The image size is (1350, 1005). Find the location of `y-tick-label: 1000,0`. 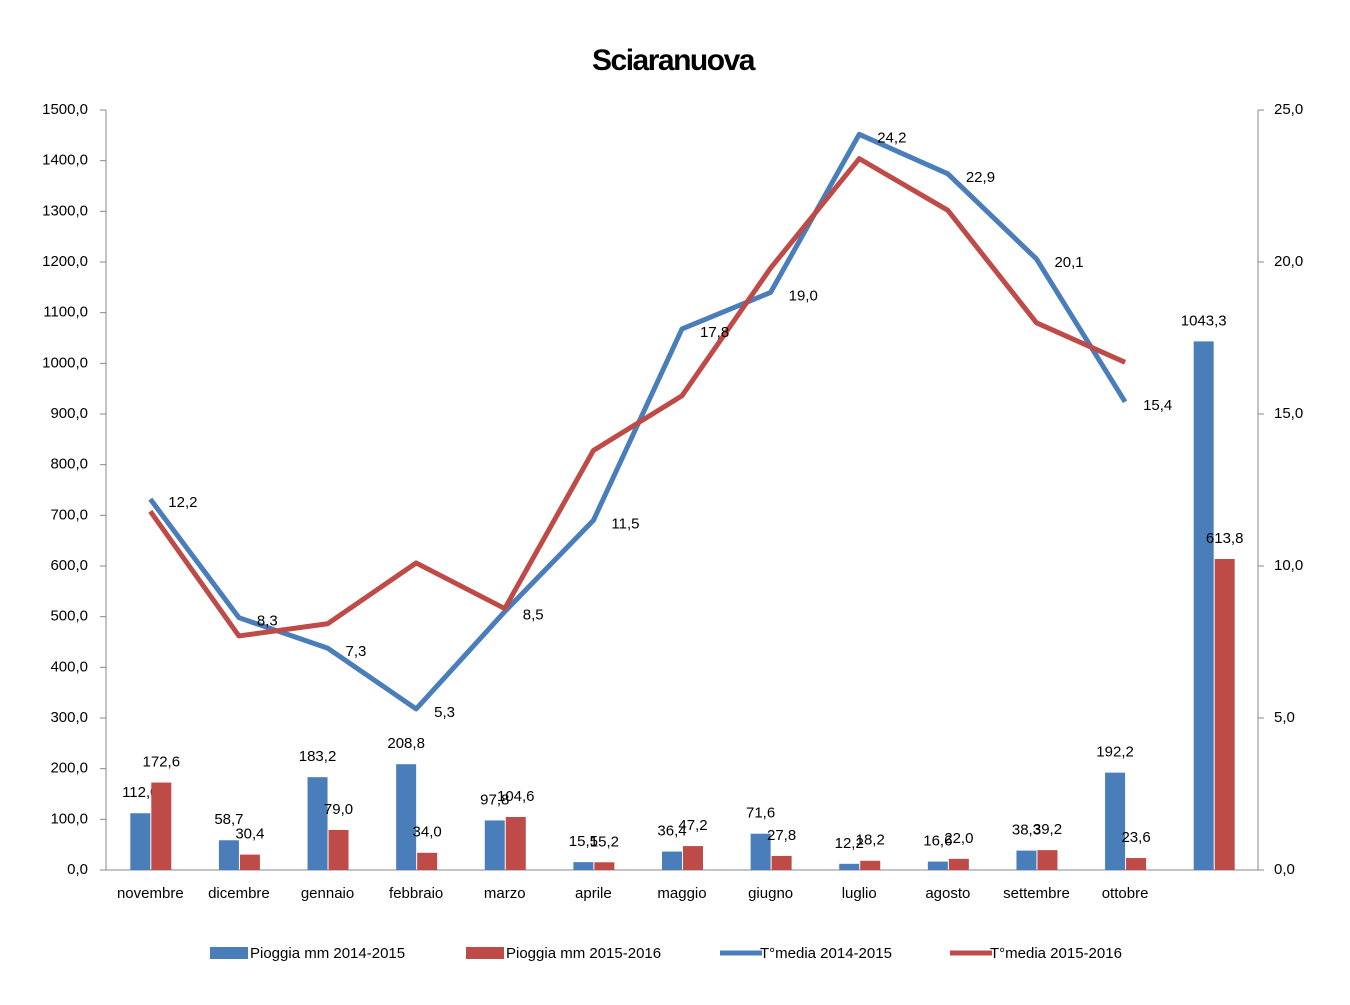

y-tick-label: 1000,0 is located at coordinates (65, 362).